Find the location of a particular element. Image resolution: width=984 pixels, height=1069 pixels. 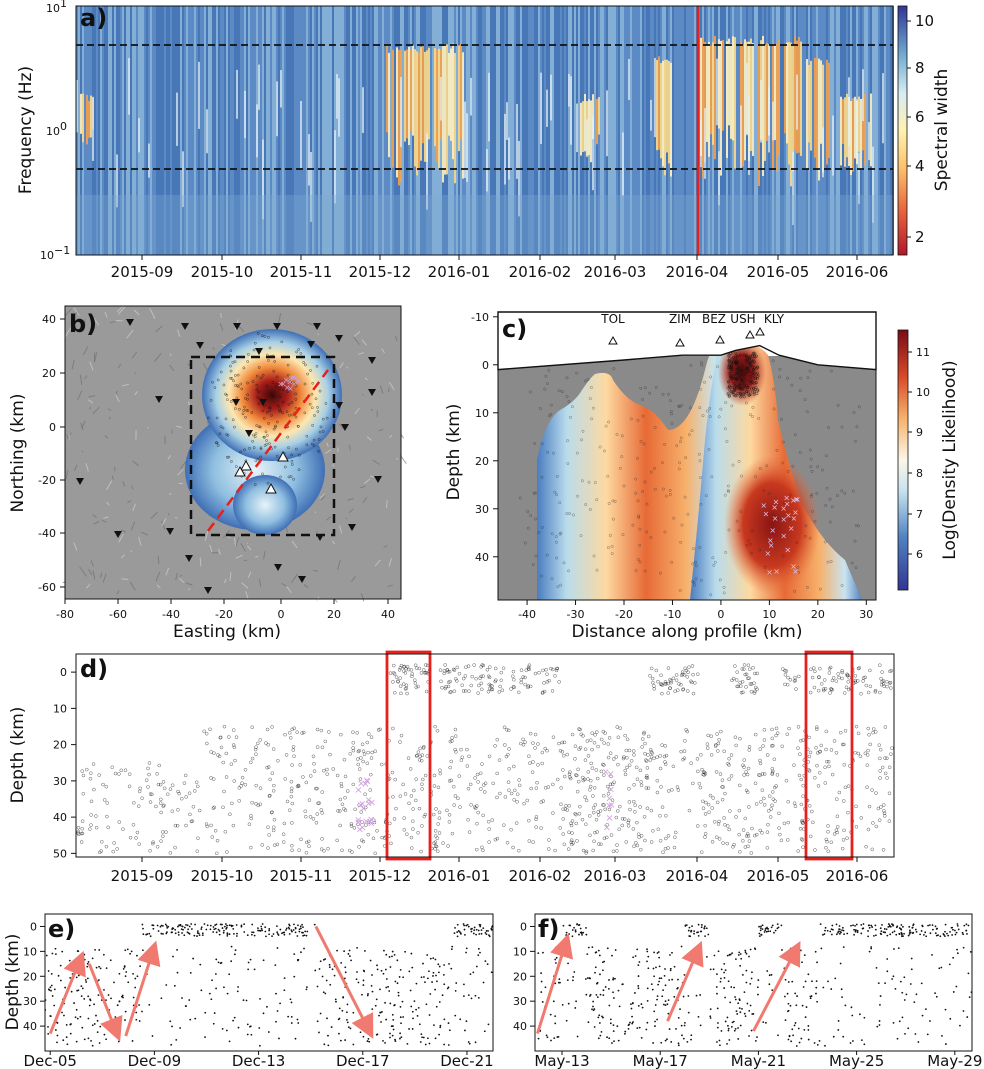

panel-b-xlabel: Easting (km) is located at coordinates (227, 632).